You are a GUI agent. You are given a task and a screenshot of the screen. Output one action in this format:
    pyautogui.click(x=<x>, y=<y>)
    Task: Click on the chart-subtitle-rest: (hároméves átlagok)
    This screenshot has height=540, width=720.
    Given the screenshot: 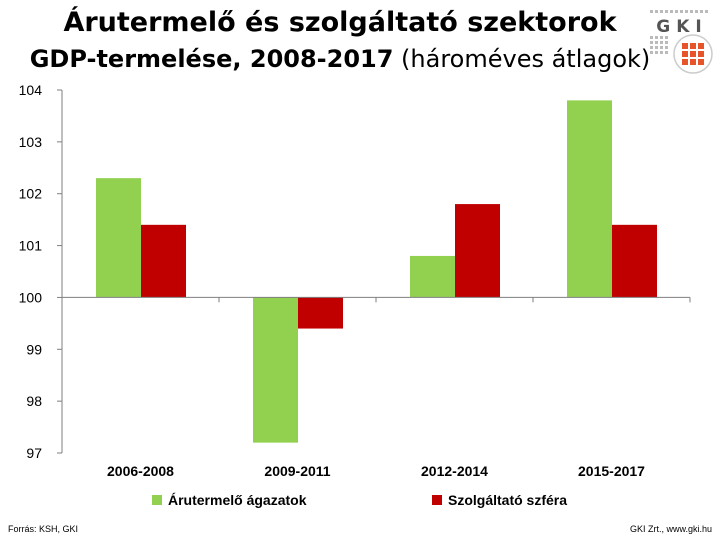 What is the action you would take?
    pyautogui.click(x=522, y=59)
    